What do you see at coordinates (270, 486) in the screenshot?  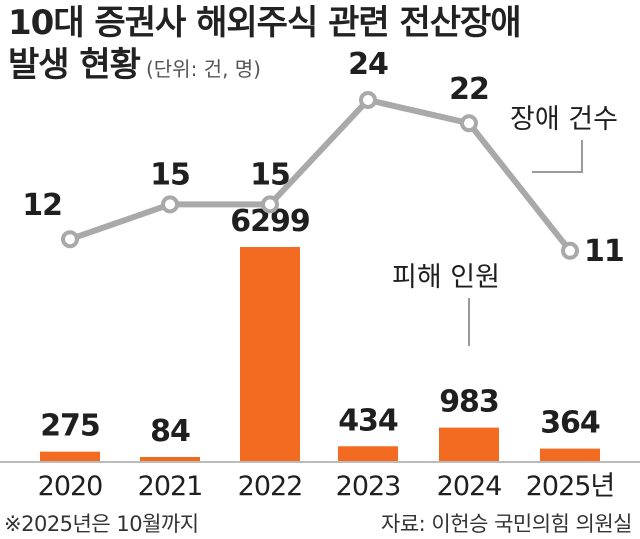 I see `x-tick-label-2: 2022` at bounding box center [270, 486].